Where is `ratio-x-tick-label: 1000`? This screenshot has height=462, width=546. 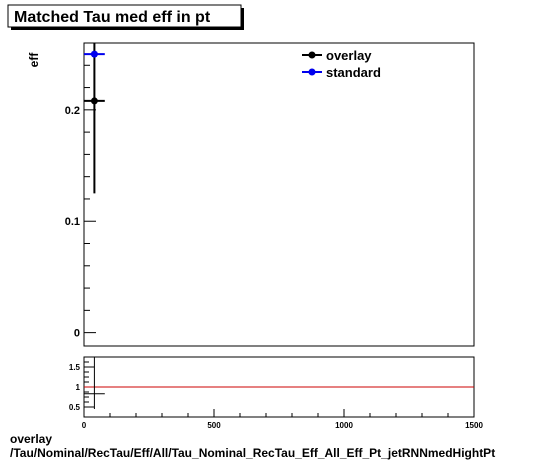 ratio-x-tick-label: 1000 is located at coordinates (344, 425).